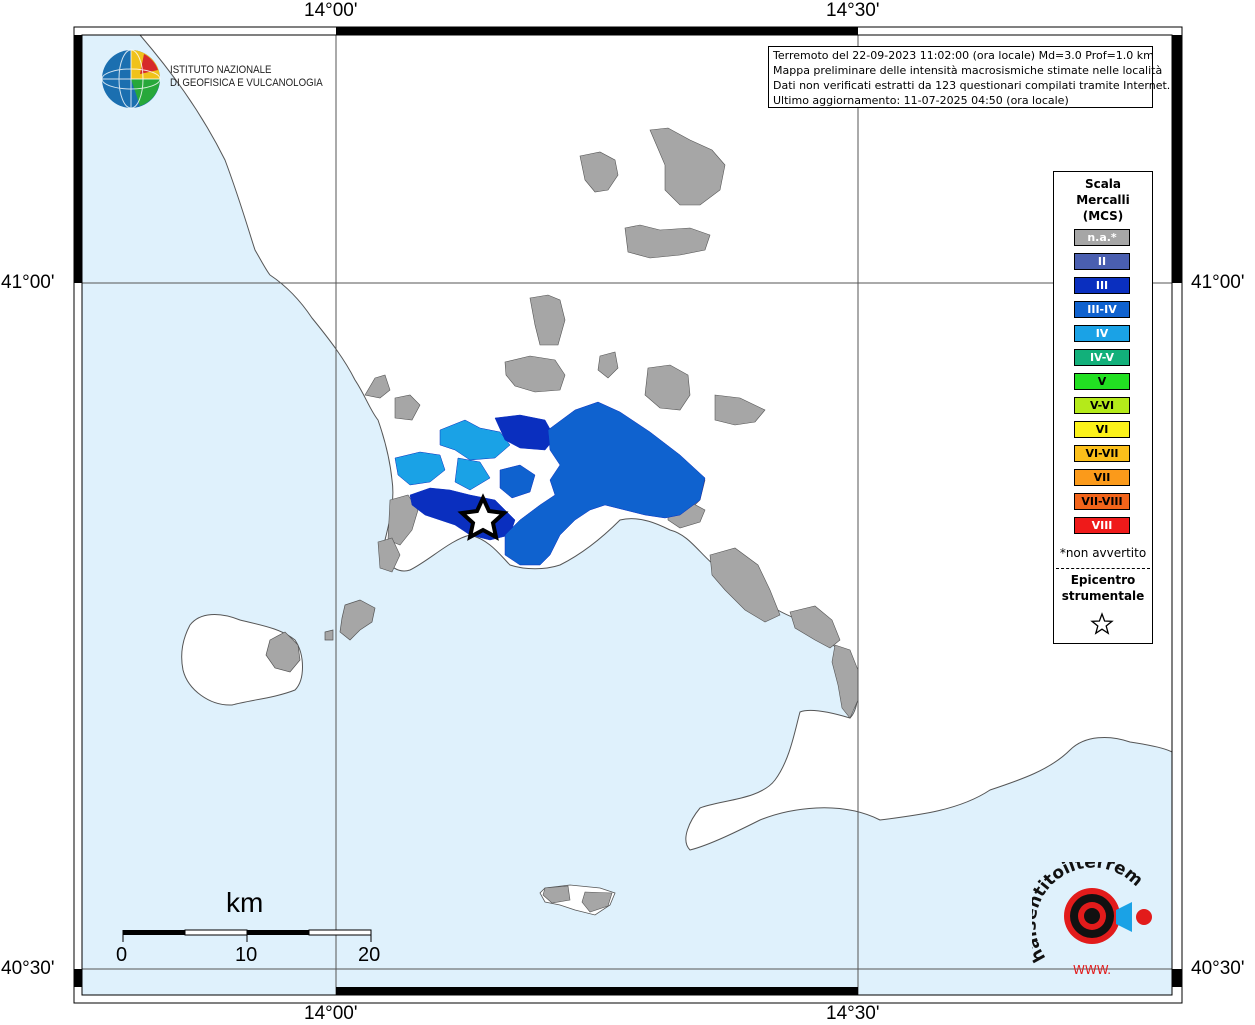 This screenshot has height=1025, width=1255. What do you see at coordinates (1102, 429) in the screenshot?
I see `legend-item: VI` at bounding box center [1102, 429].